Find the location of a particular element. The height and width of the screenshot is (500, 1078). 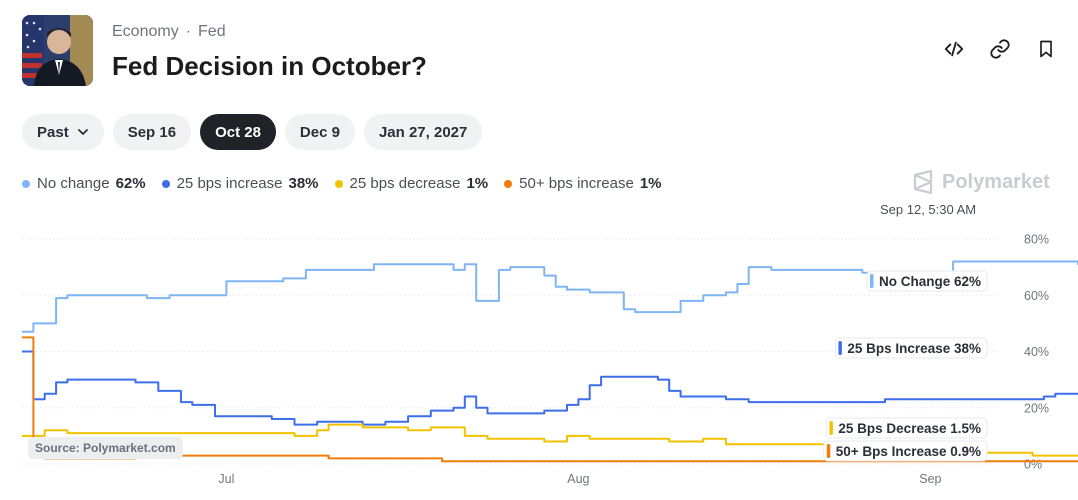

breadcrumb-economy: Economy is located at coordinates (145, 31).